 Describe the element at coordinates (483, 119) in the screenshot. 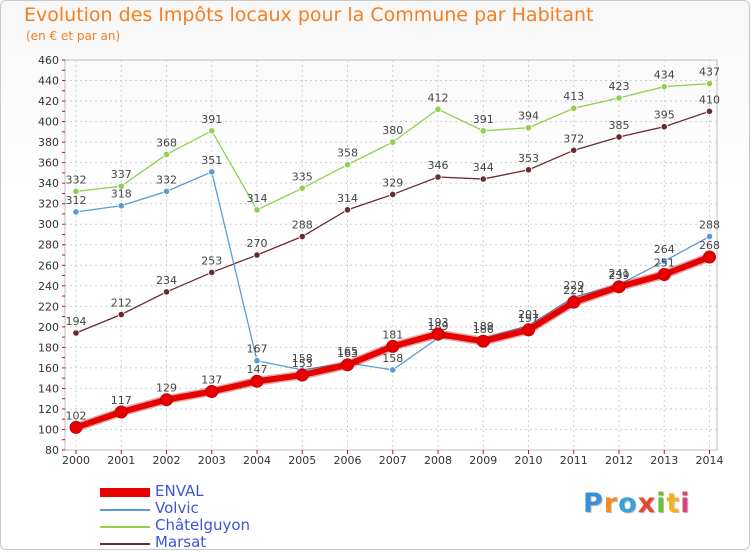

I see `data-label-chatelguyon: 391` at that location.